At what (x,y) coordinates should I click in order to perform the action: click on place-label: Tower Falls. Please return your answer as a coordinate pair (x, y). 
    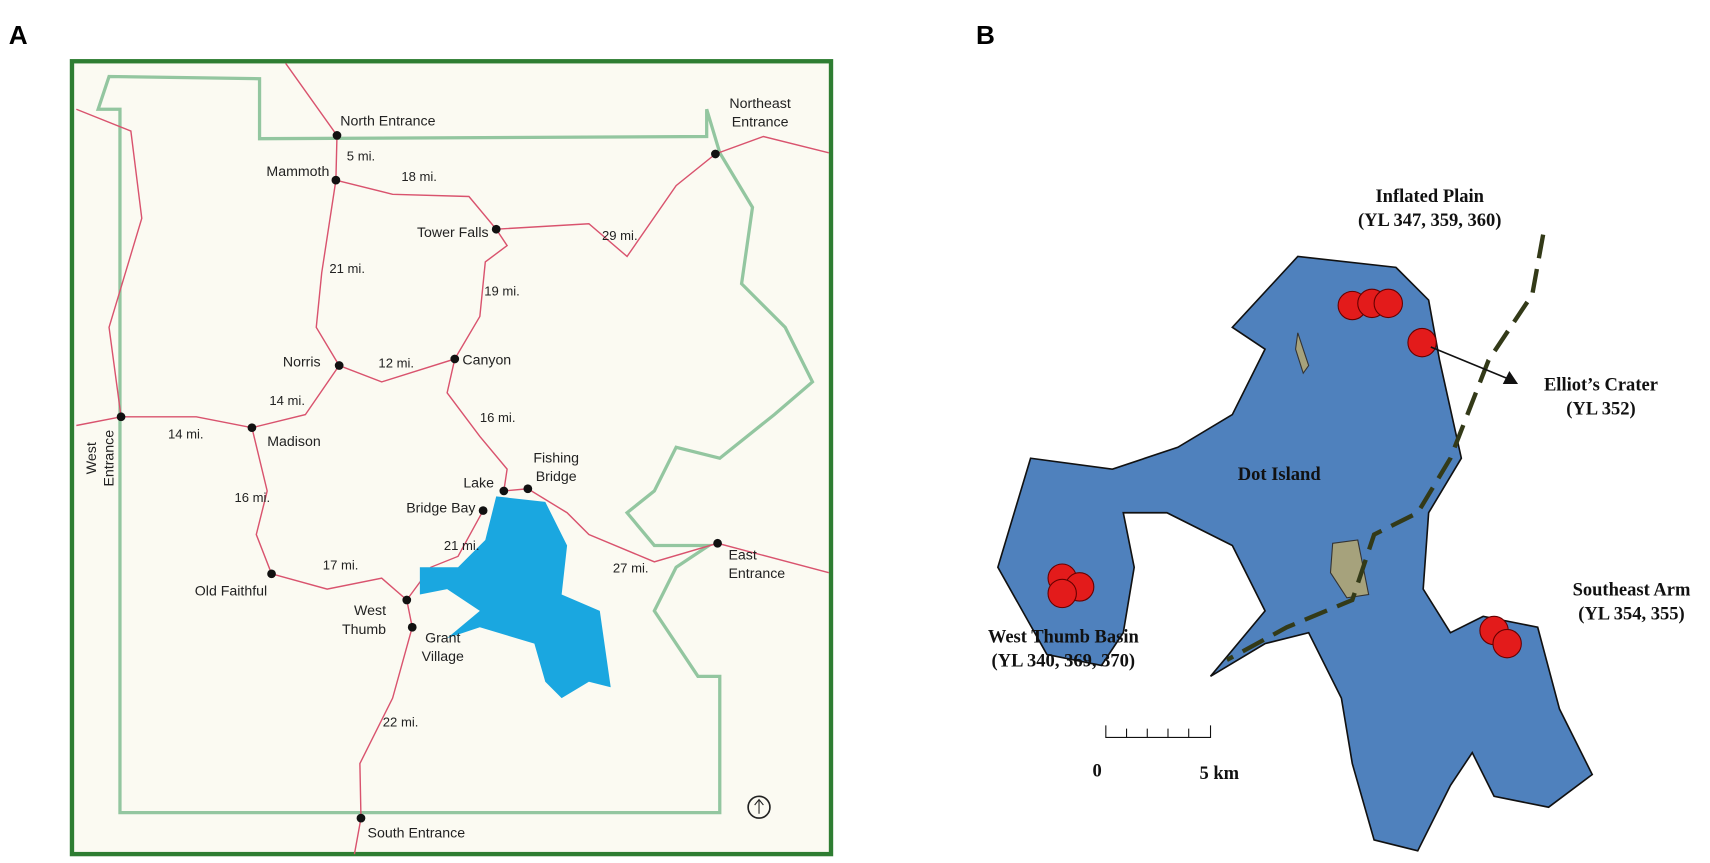
    Looking at the image, I should click on (453, 233).